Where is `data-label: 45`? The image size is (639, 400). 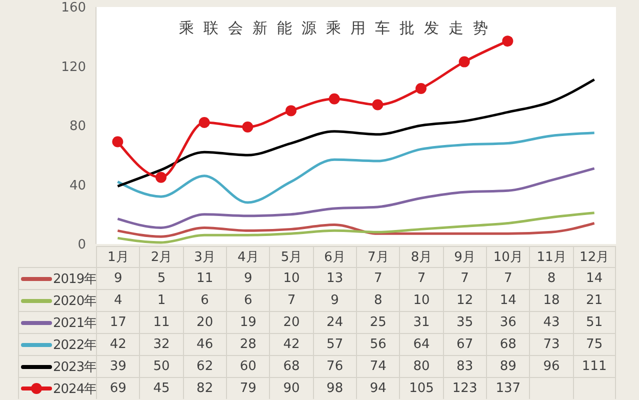 data-label: 45 is located at coordinates (161, 388).